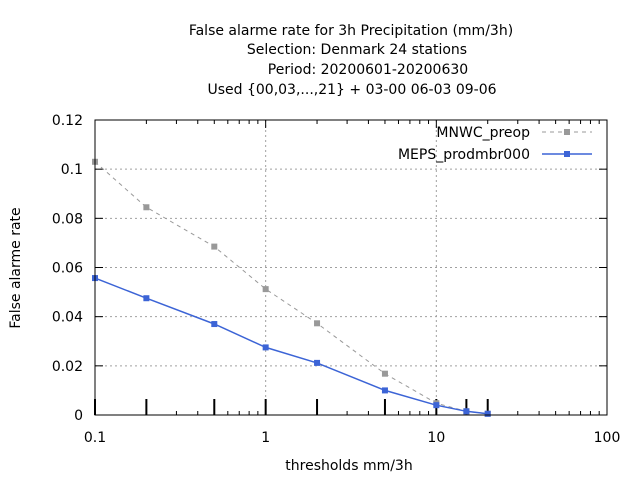  I want to click on y-tick-label: 0.08, so click(67, 219).